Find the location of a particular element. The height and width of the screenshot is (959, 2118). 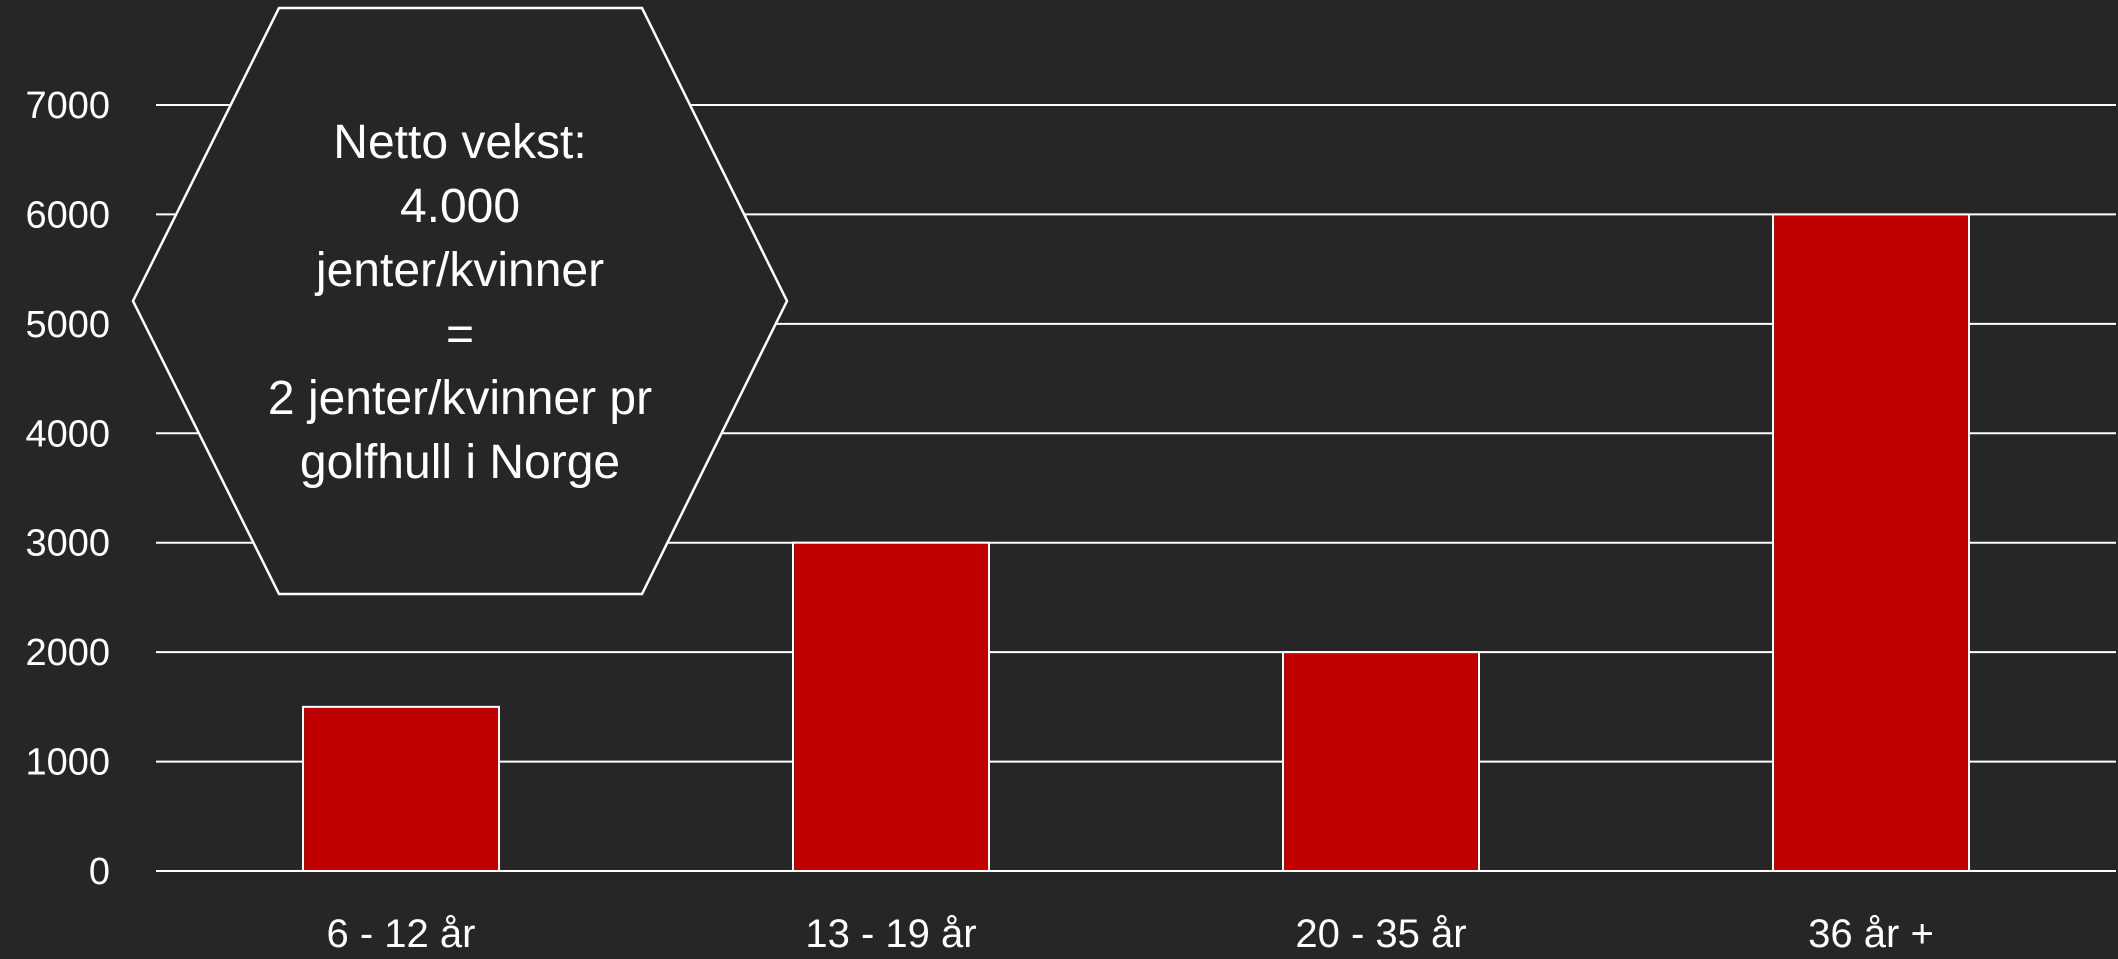

y-tick-label-6000: 6000 is located at coordinates (67, 215).